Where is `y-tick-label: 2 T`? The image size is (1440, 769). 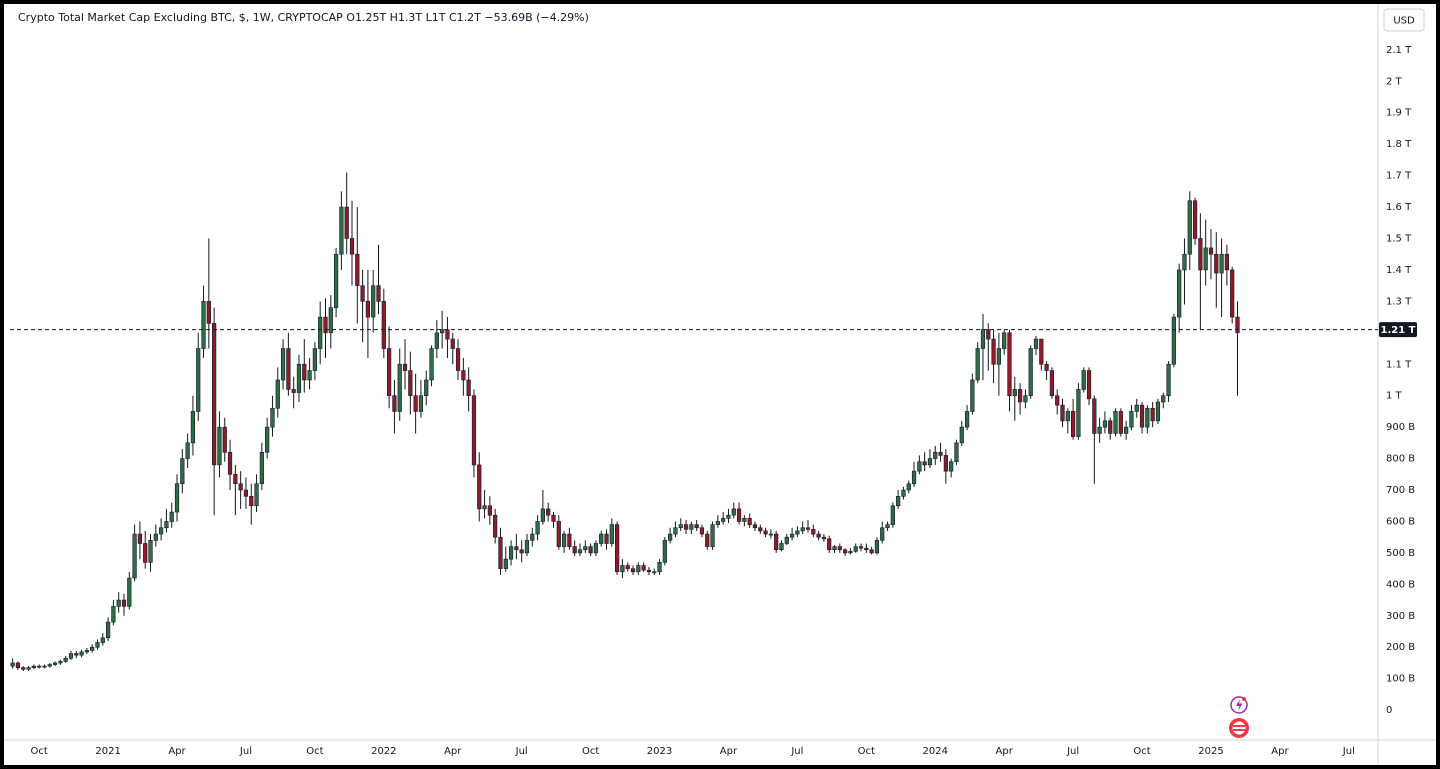 y-tick-label: 2 T is located at coordinates (1394, 81).